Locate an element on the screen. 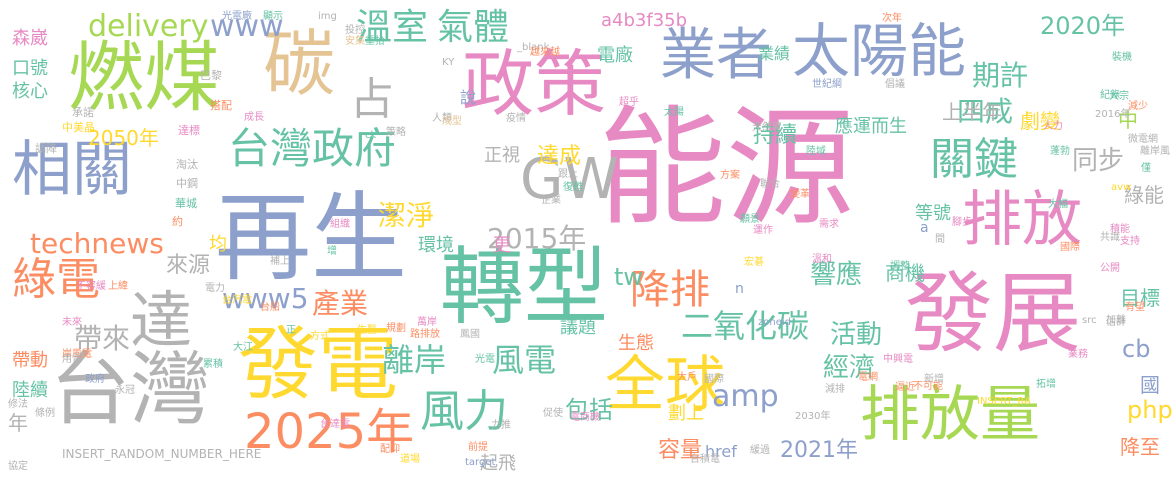  word: 碳 is located at coordinates (299, 64).